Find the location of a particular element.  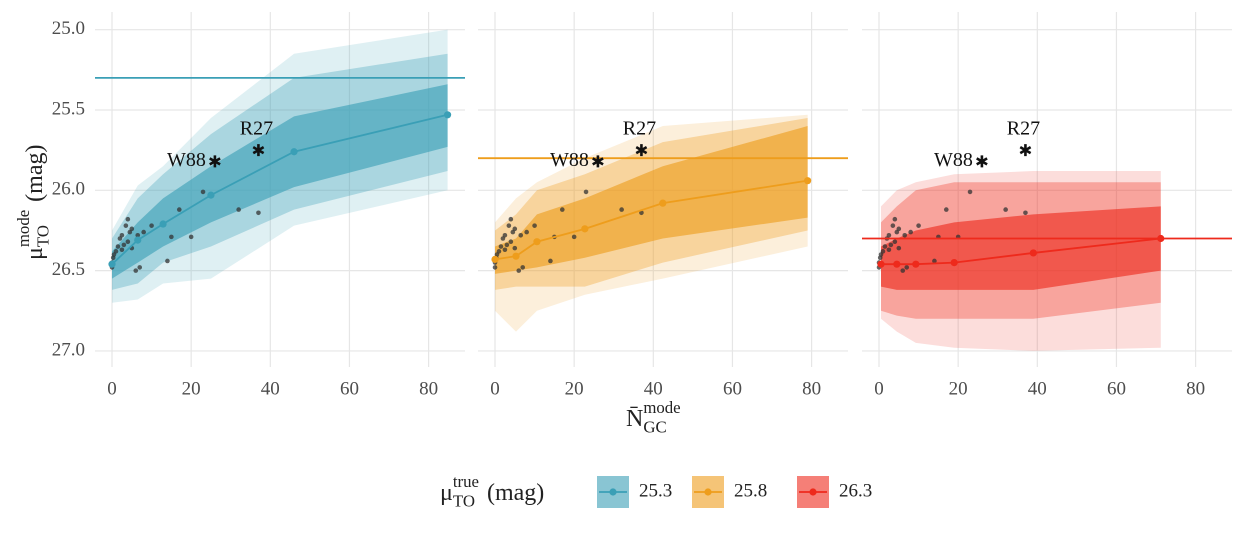

y-axis-title-sup: mode is located at coordinates (23, 228).